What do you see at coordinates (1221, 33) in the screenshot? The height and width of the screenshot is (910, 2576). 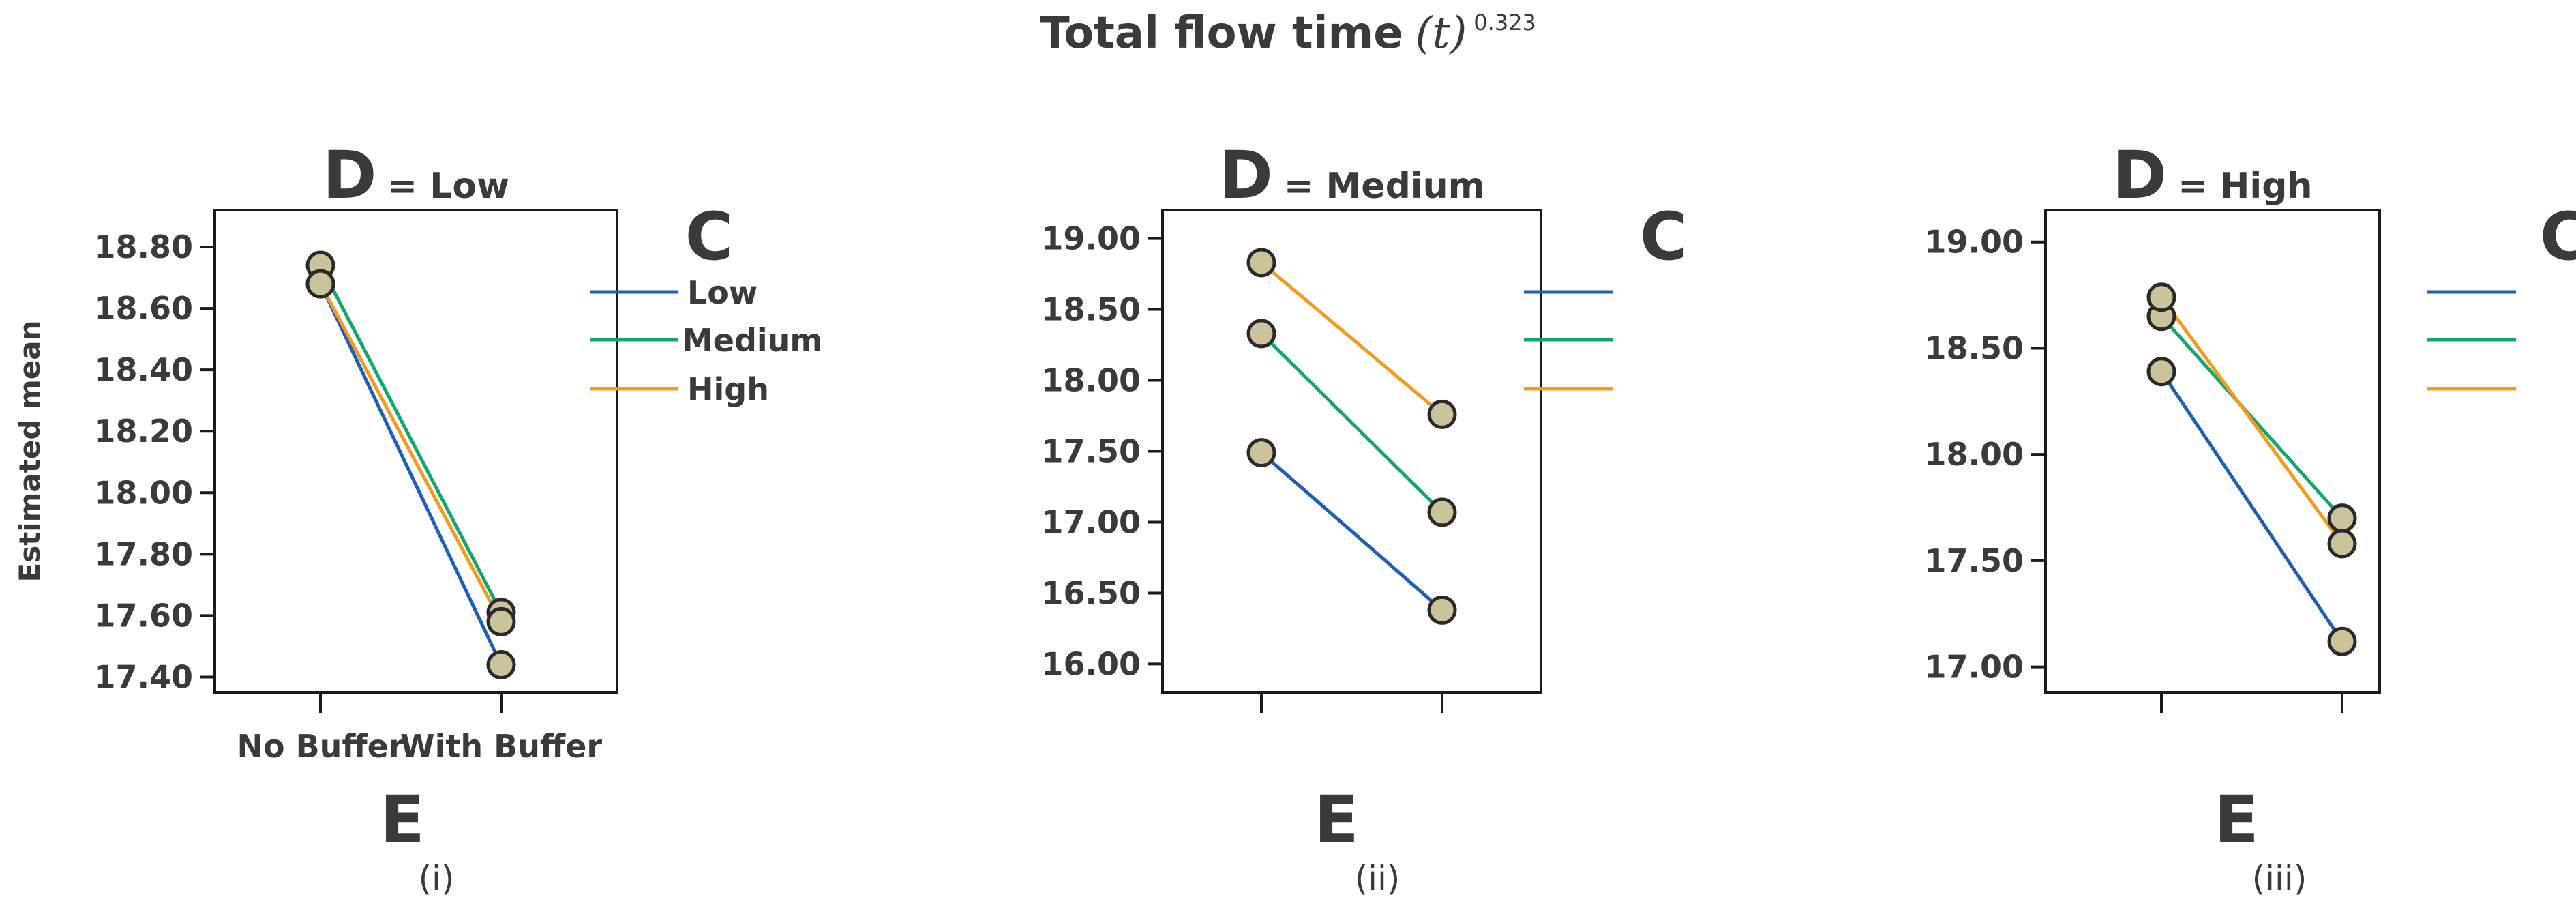 I see `figure-title-main: Total flow time` at bounding box center [1221, 33].